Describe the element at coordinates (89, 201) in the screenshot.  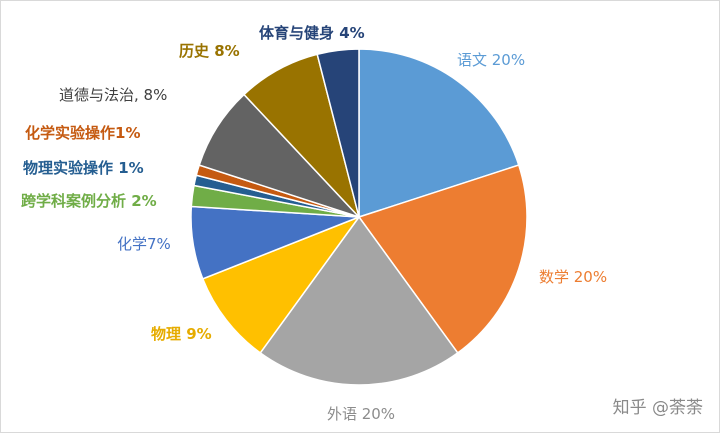
I see `slice-label: 跨学科案例分析 2%` at that location.